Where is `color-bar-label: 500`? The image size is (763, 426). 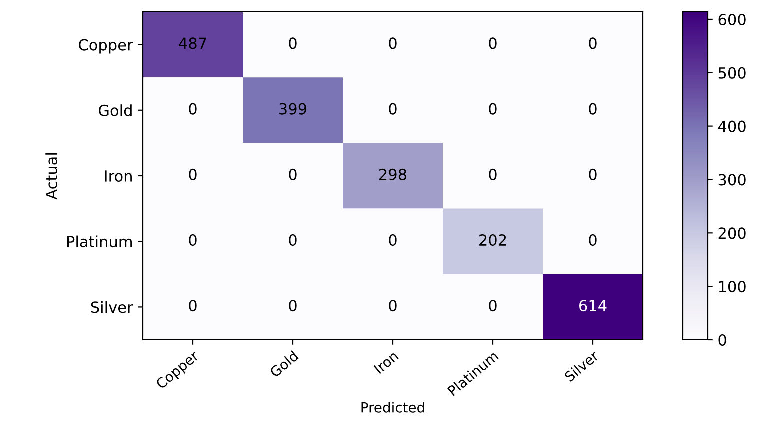 color-bar-label: 500 is located at coordinates (732, 73).